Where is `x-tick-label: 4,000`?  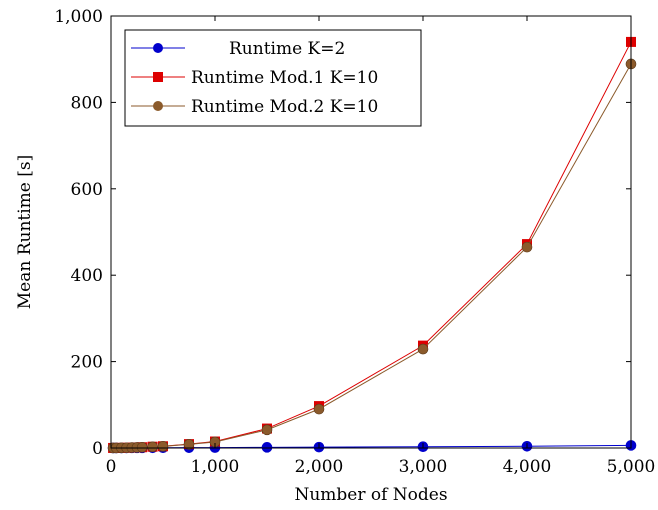
x-tick-label: 4,000 is located at coordinates (527, 467).